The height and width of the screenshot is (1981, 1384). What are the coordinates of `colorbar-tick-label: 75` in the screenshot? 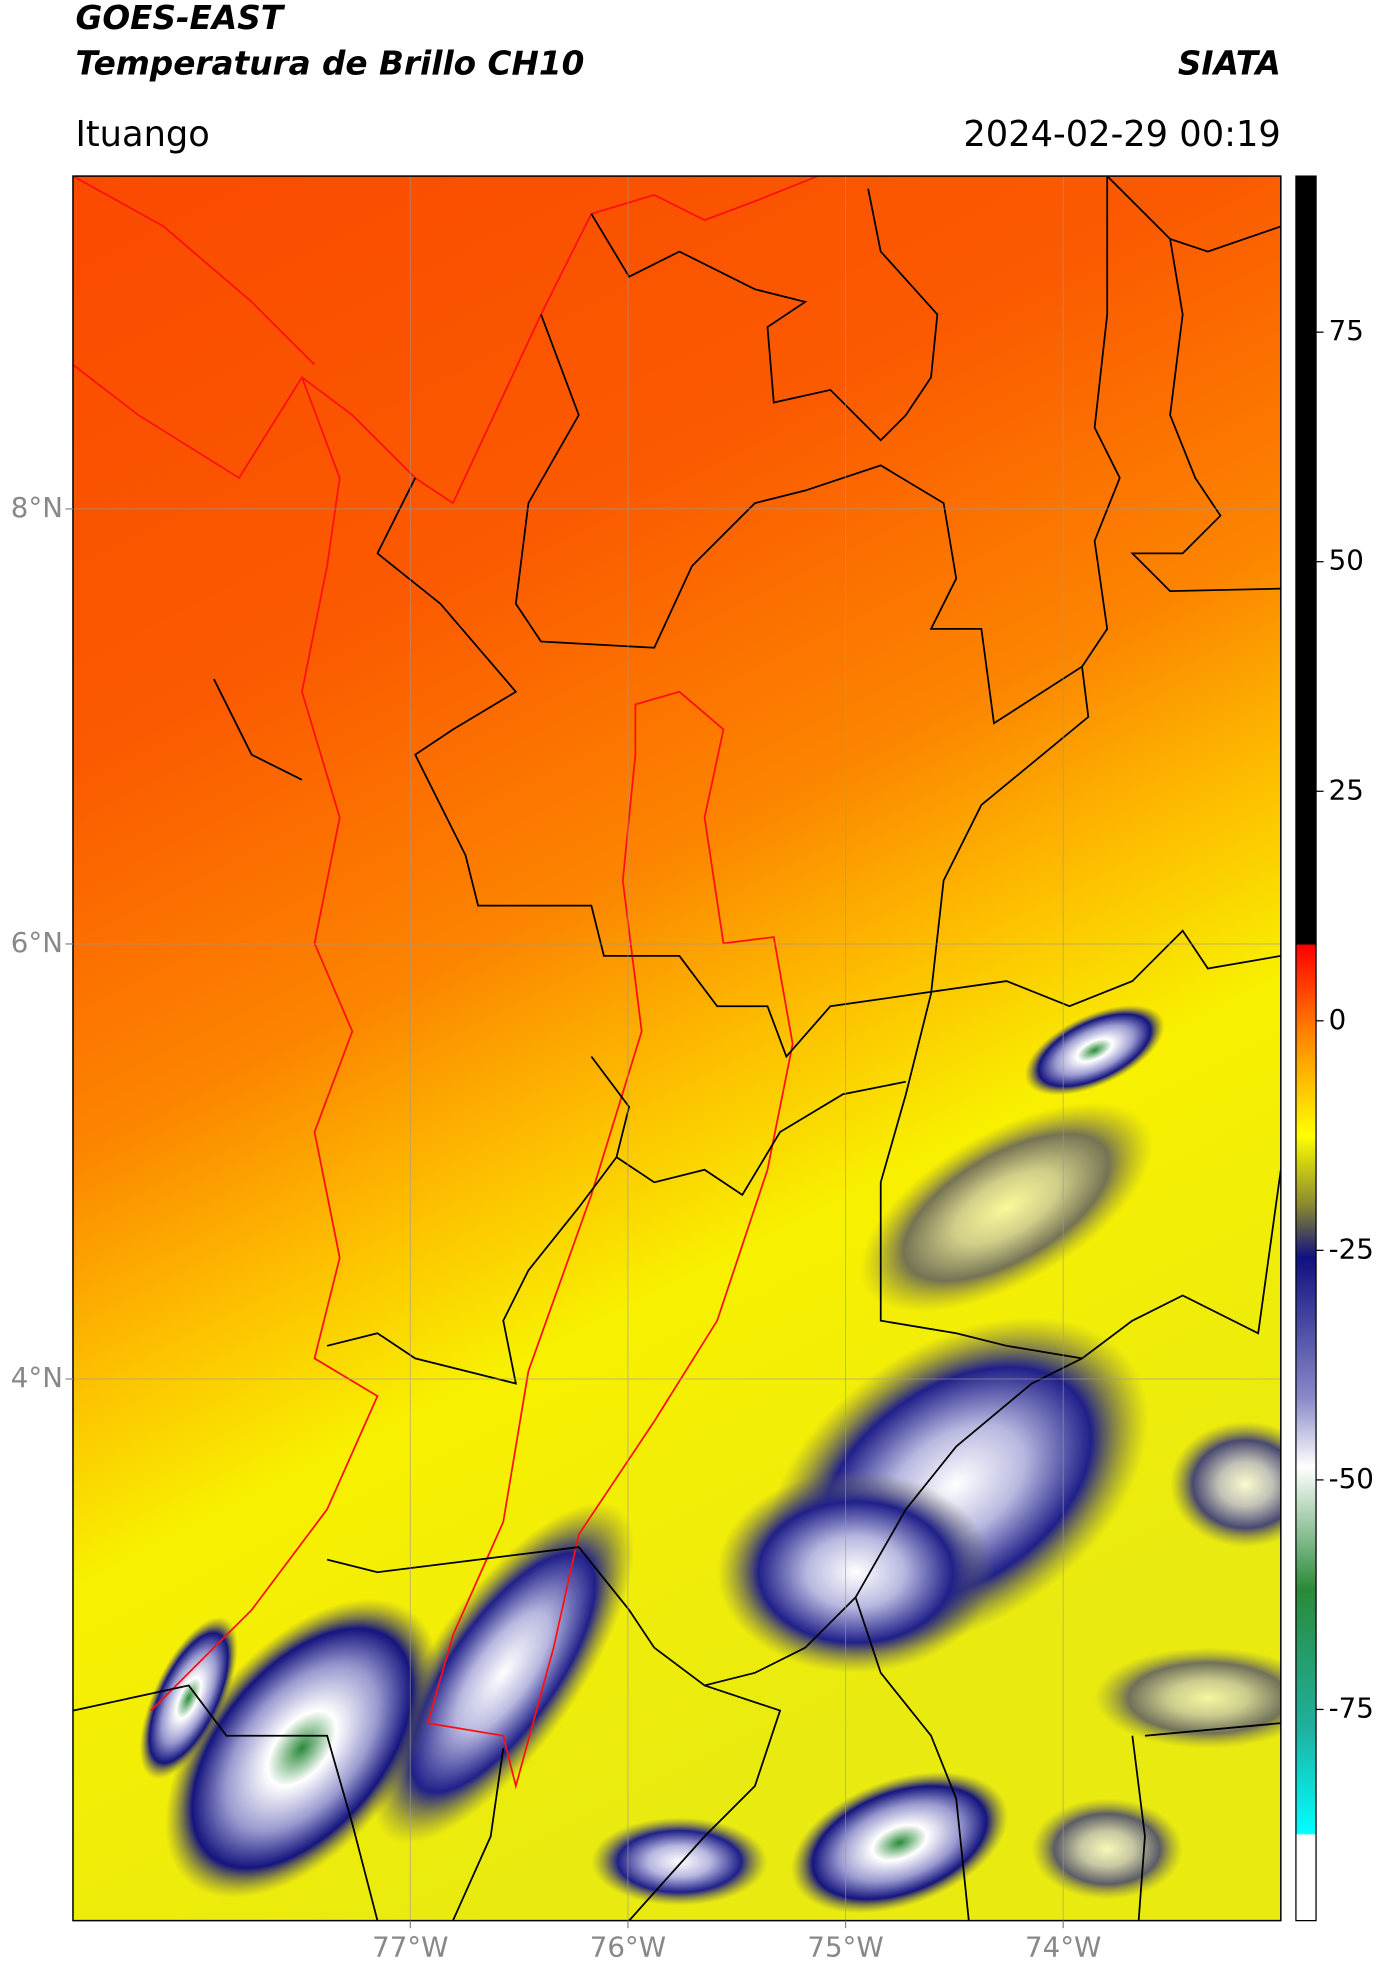 It's located at (1346, 330).